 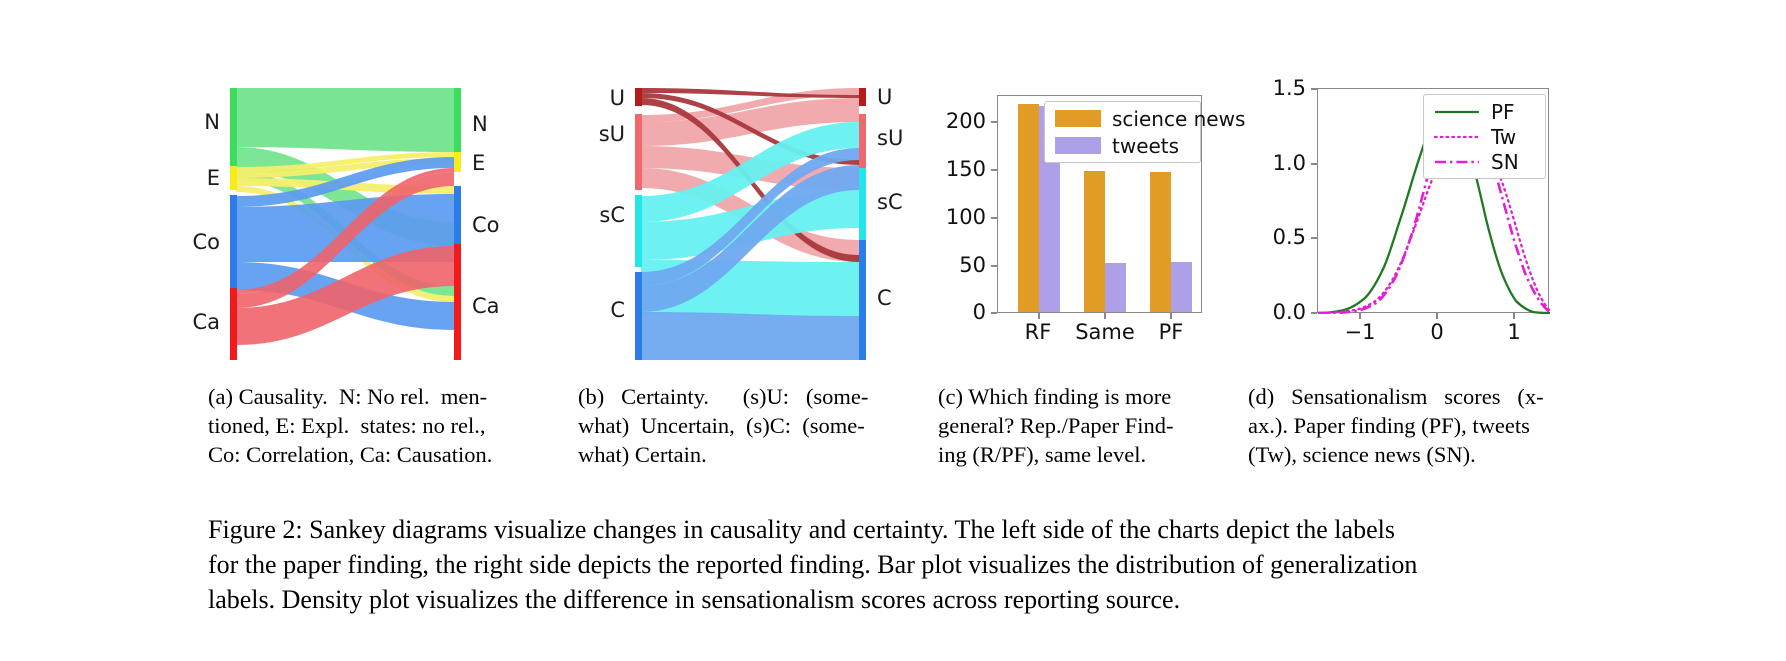 What do you see at coordinates (1289, 163) in the screenshot?
I see `ytick-label-1p0: 1.0` at bounding box center [1289, 163].